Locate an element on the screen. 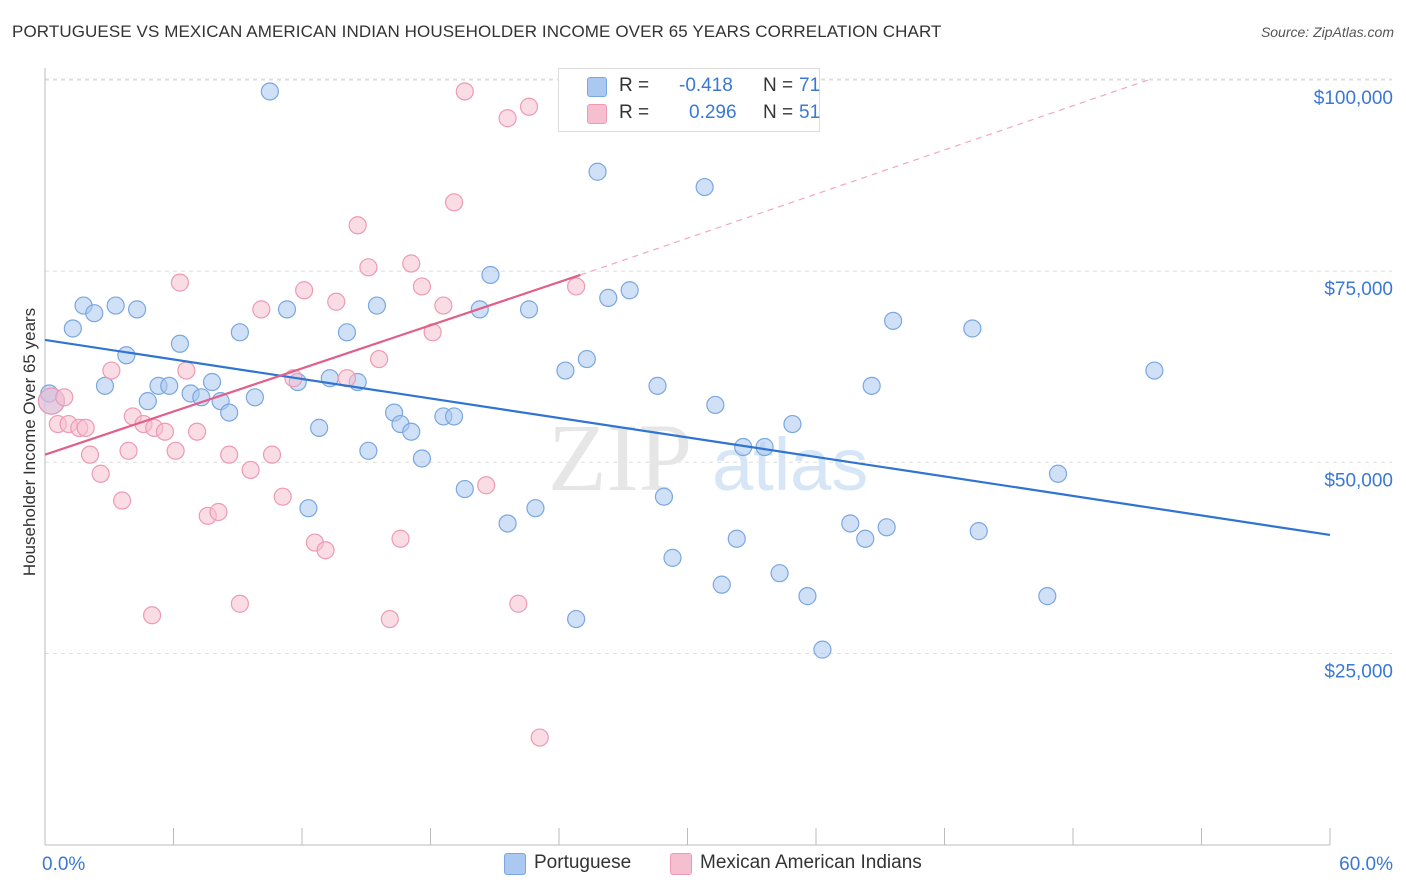 The image size is (1406, 892). legend-label-mexican: Mexican American Indians is located at coordinates (811, 862).